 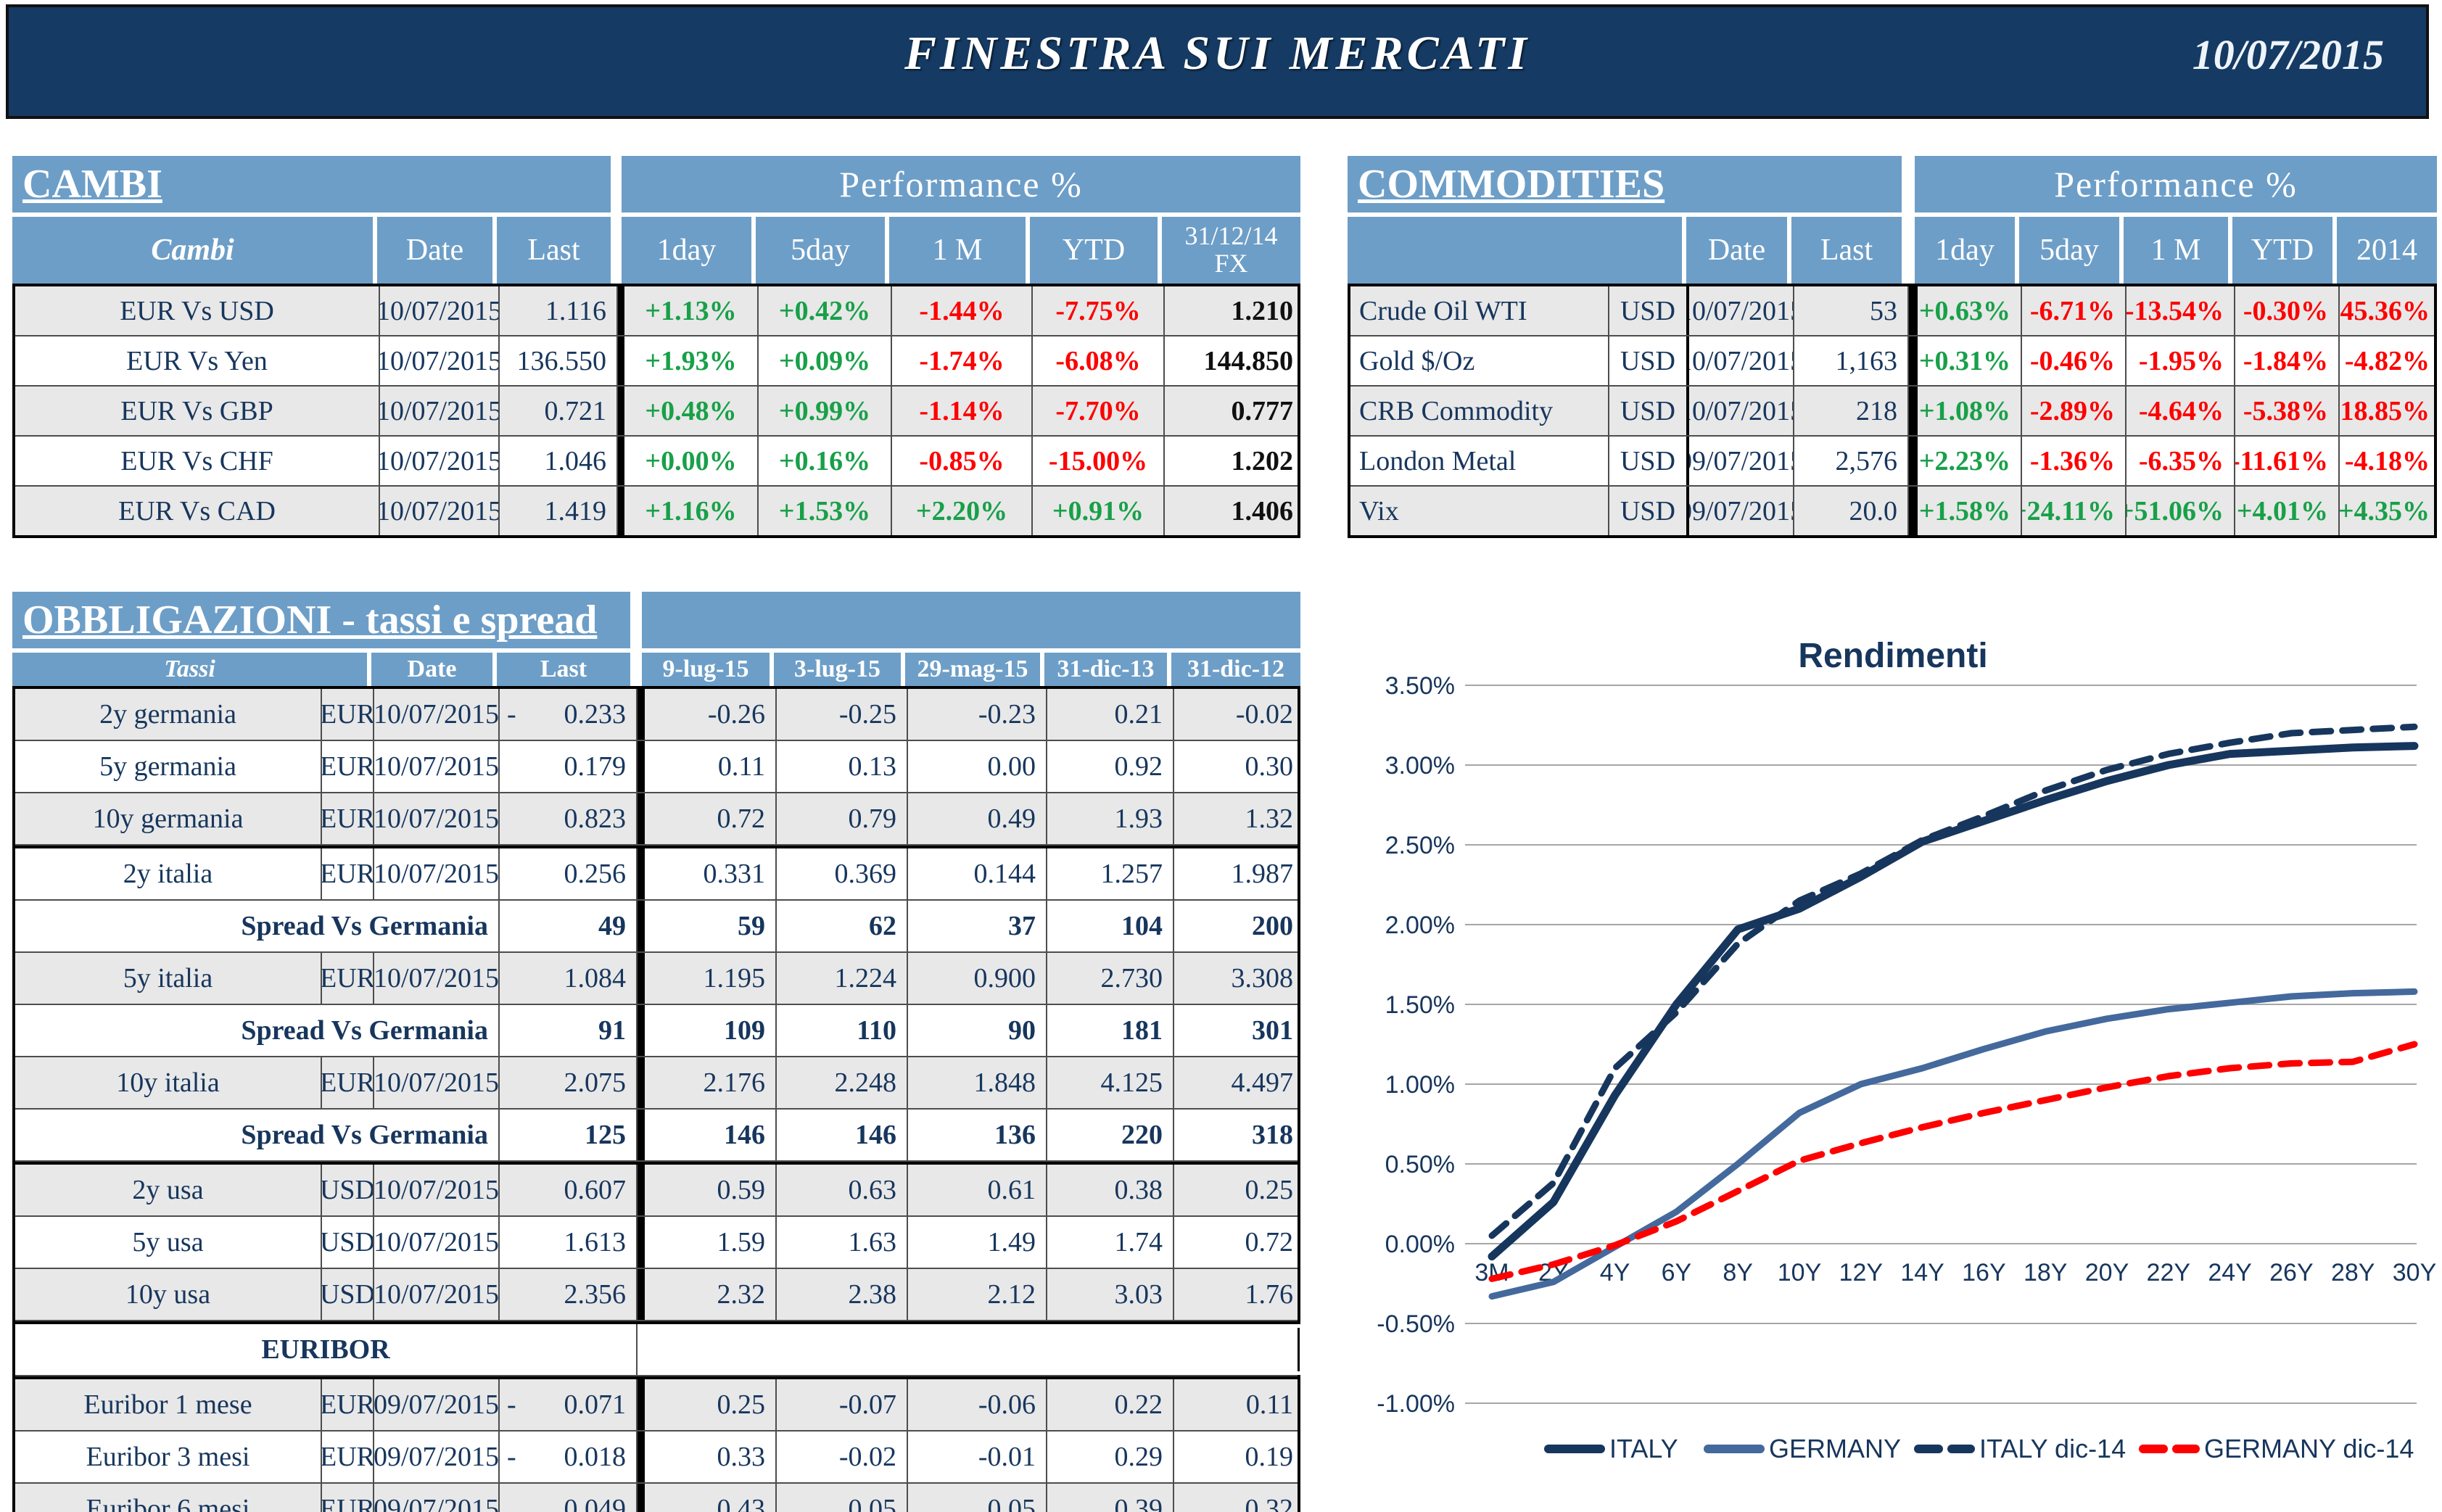 What do you see at coordinates (569, 767) in the screenshot?
I see `cell-last: 0.179` at bounding box center [569, 767].